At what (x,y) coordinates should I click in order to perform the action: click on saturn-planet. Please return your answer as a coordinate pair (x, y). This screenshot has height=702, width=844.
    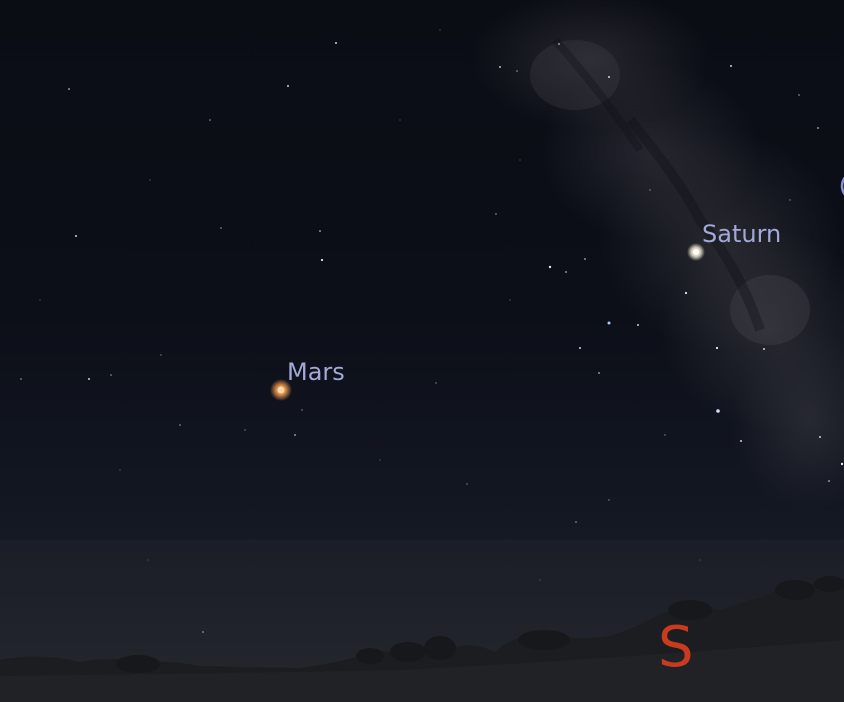
    Looking at the image, I should click on (696, 252).